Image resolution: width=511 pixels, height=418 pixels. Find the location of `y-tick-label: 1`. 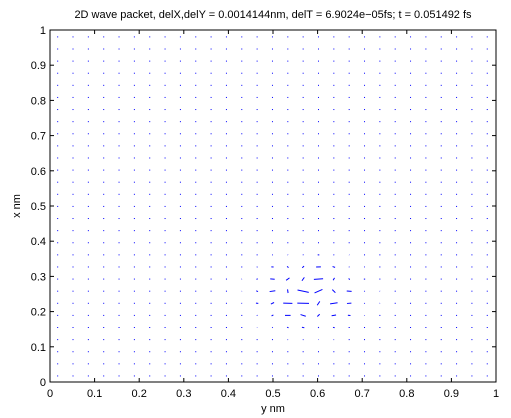

y-tick-label: 1 is located at coordinates (43, 31).